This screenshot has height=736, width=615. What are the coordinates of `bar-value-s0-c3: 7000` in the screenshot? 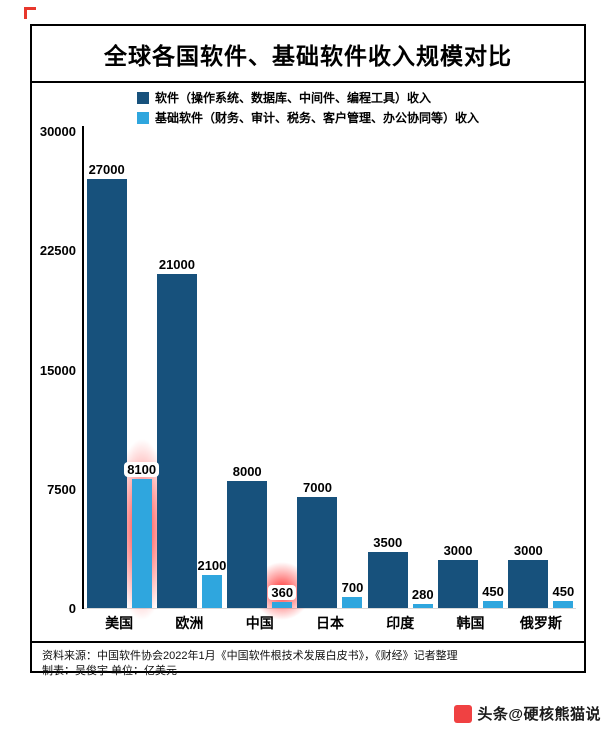 It's located at (317, 487).